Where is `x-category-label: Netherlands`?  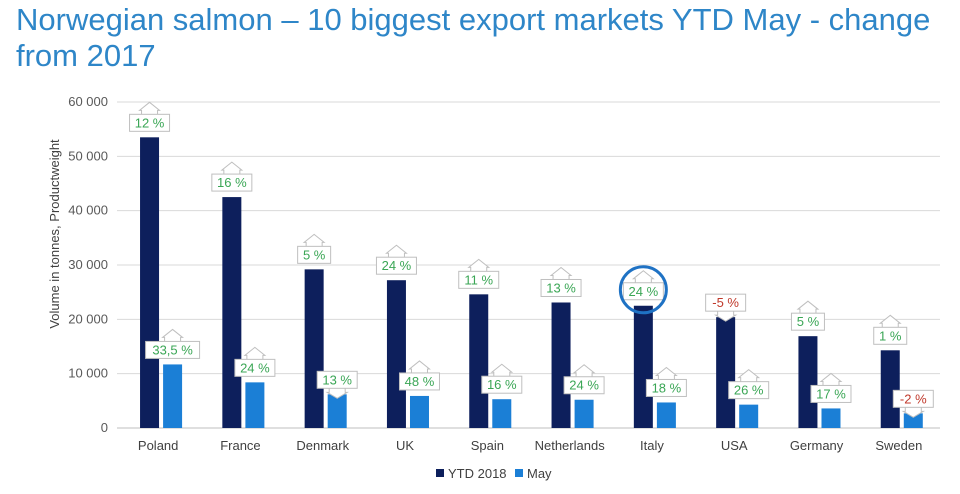
x-category-label: Netherlands is located at coordinates (570, 445).